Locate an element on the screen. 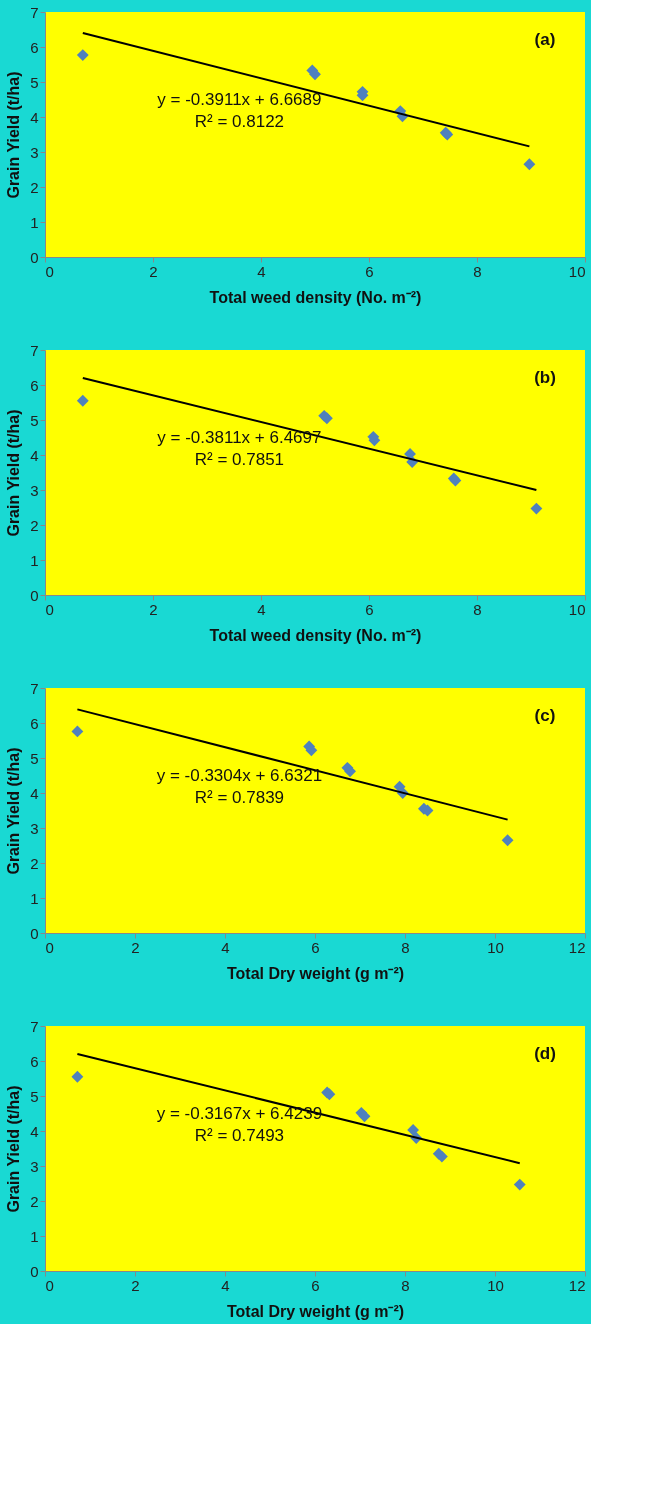  annotation: y = -0.3167x + 6.4239 is located at coordinates (239, 1114).